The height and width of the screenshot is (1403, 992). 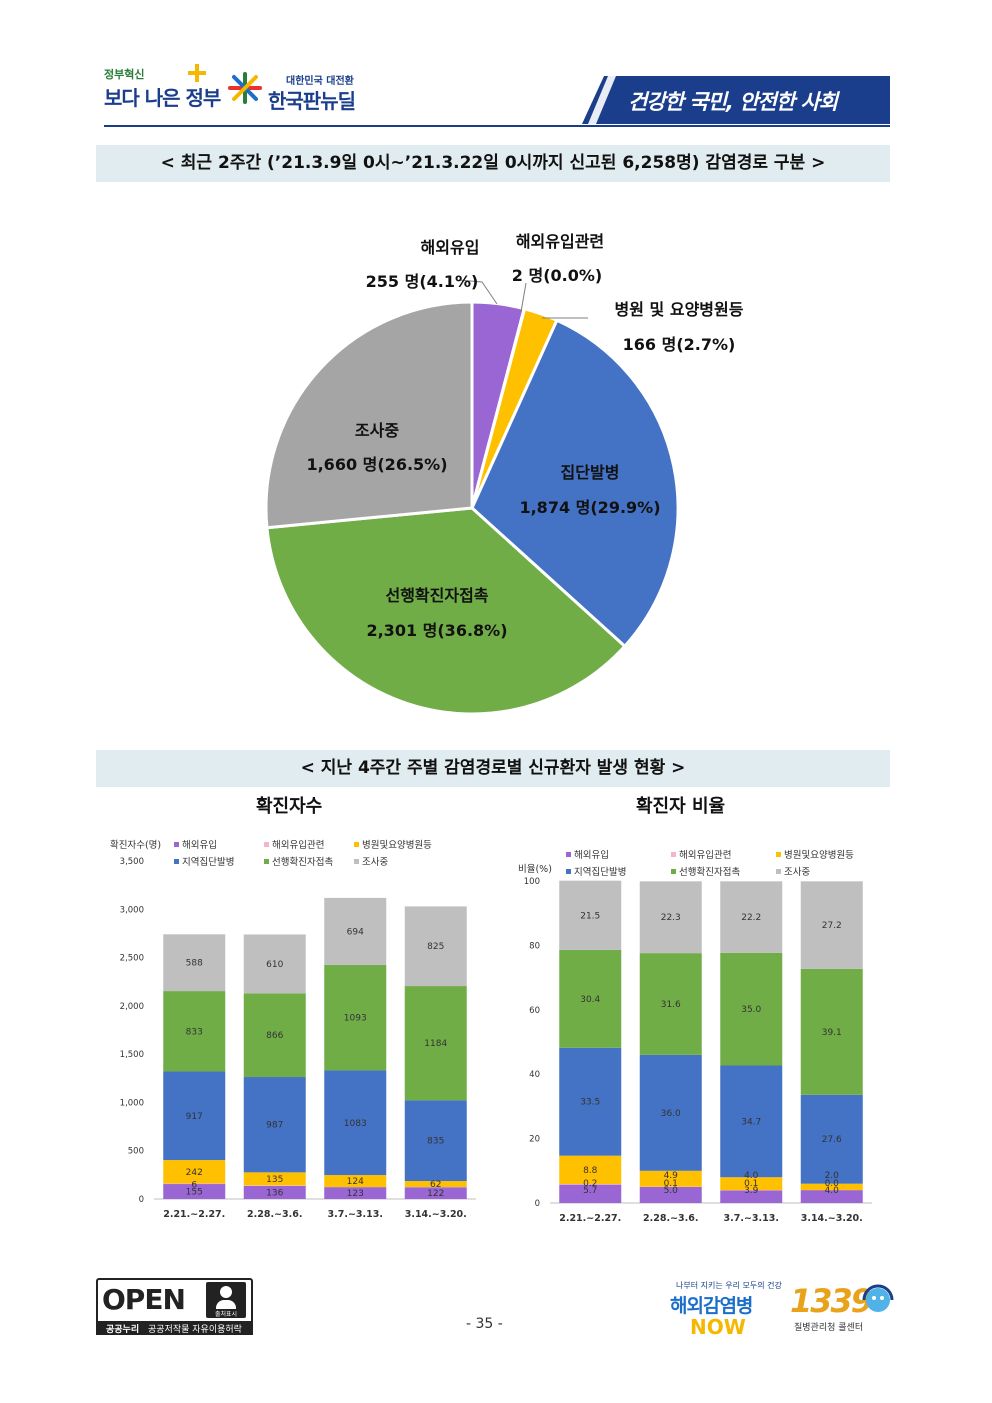 What do you see at coordinates (878, 1298) in the screenshot?
I see `headset-icon` at bounding box center [878, 1298].